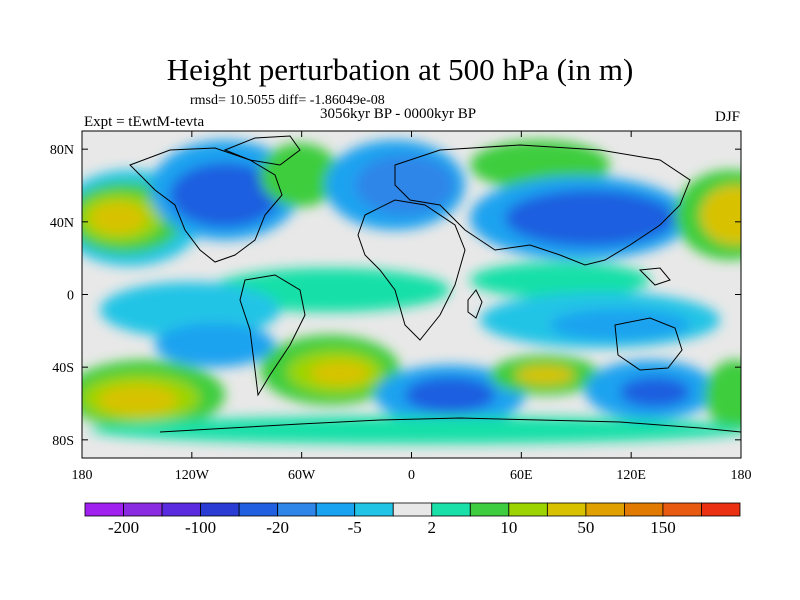  I want to click on x-tick-label: 60W, so click(302, 475).